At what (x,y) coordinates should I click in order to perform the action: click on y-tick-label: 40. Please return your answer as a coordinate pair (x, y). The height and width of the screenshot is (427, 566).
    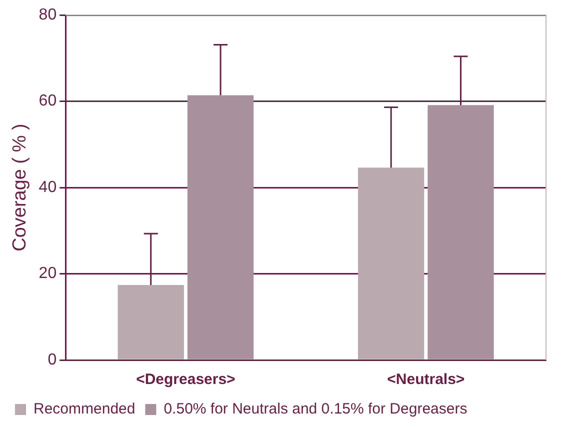
    Looking at the image, I should click on (47, 187).